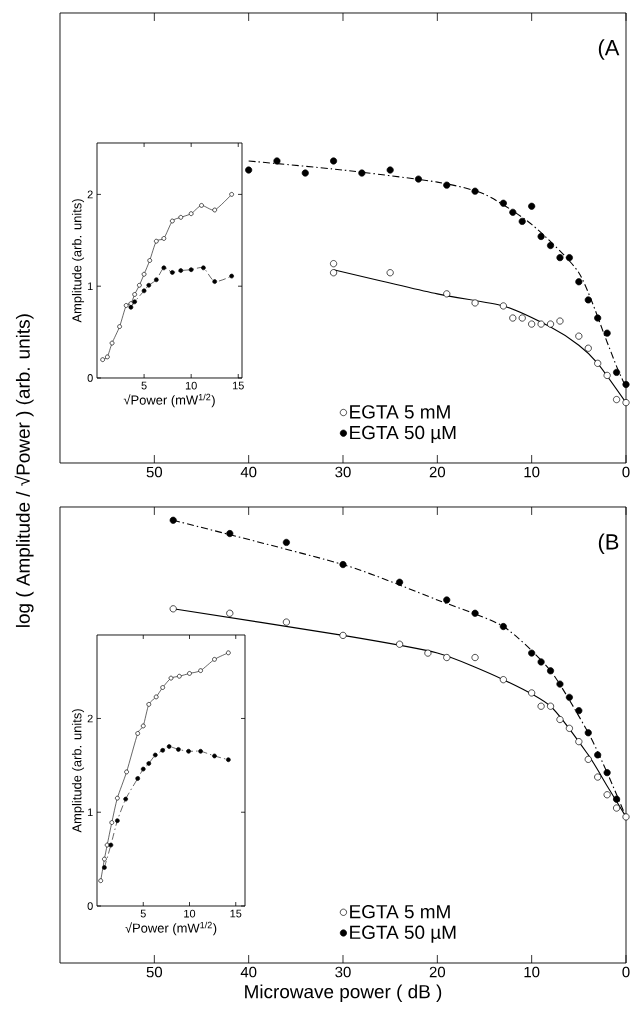  Describe the element at coordinates (609, 49) in the screenshot. I see `text: (A` at that location.